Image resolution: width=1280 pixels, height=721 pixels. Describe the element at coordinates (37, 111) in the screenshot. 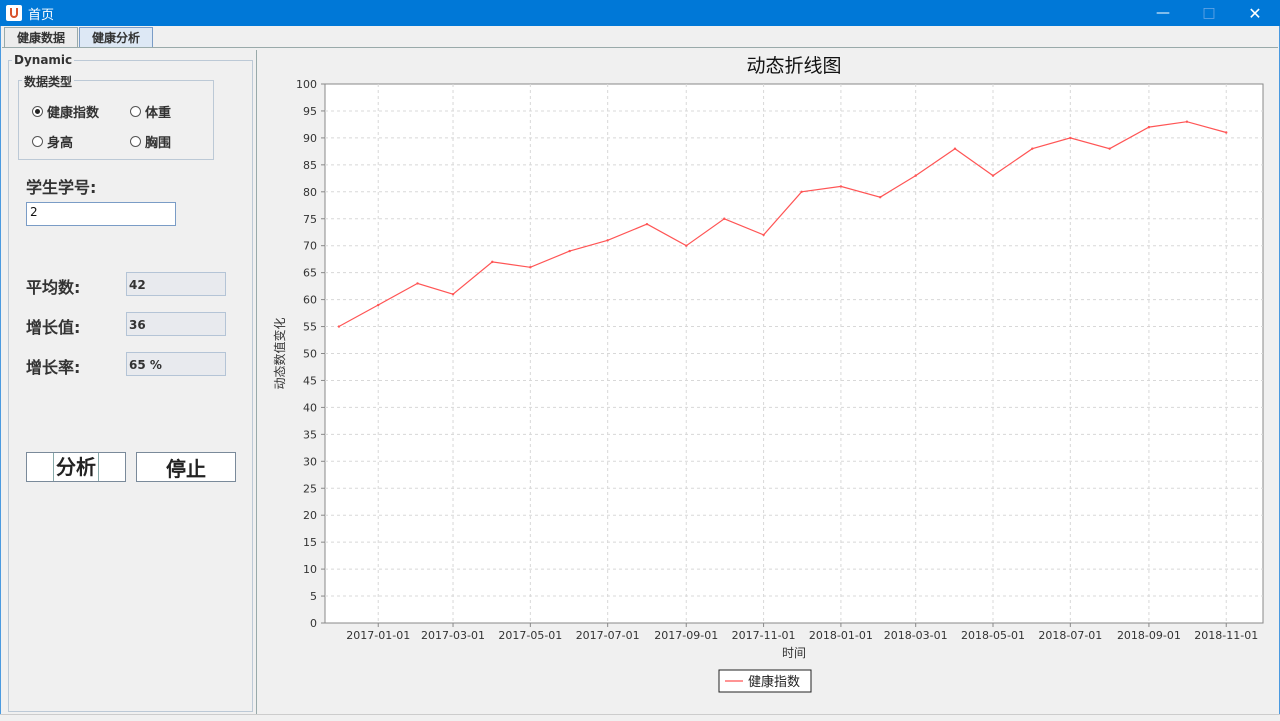

I see `radio-selected-icon` at that location.